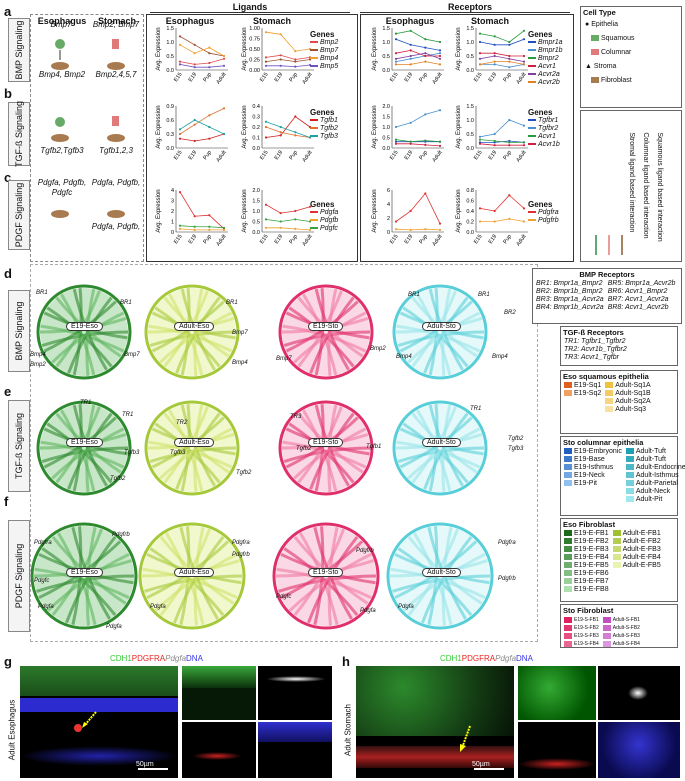 The width and height of the screenshot is (685, 781). What do you see at coordinates (655, 500) in the screenshot?
I see `legend-entry: Adult-Pit` at bounding box center [655, 500].